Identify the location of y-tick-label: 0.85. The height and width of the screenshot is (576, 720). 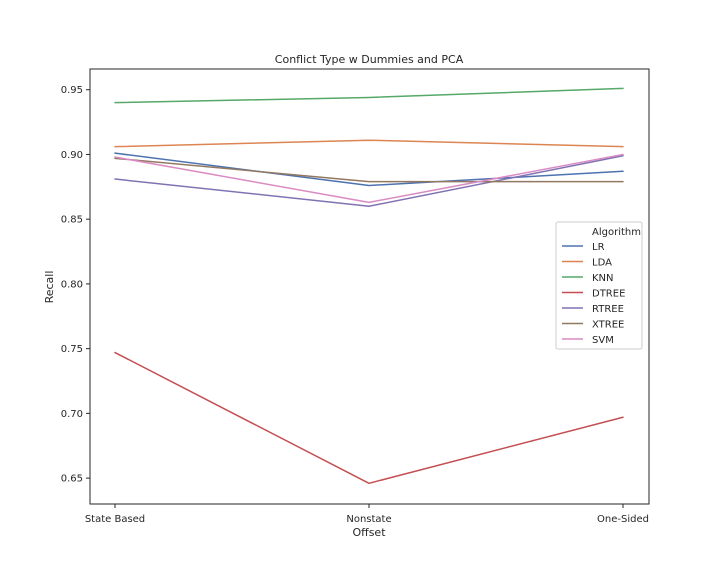
(72, 220).